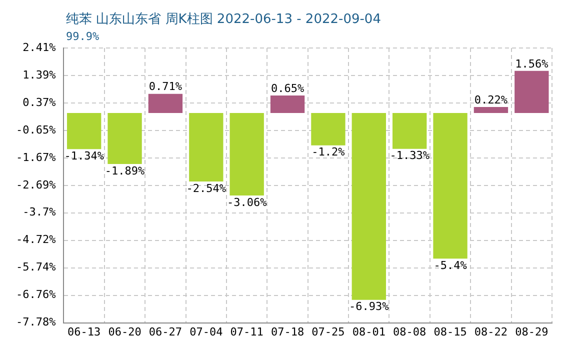  I want to click on y-tick-label: -2.69%, so click(36, 185).